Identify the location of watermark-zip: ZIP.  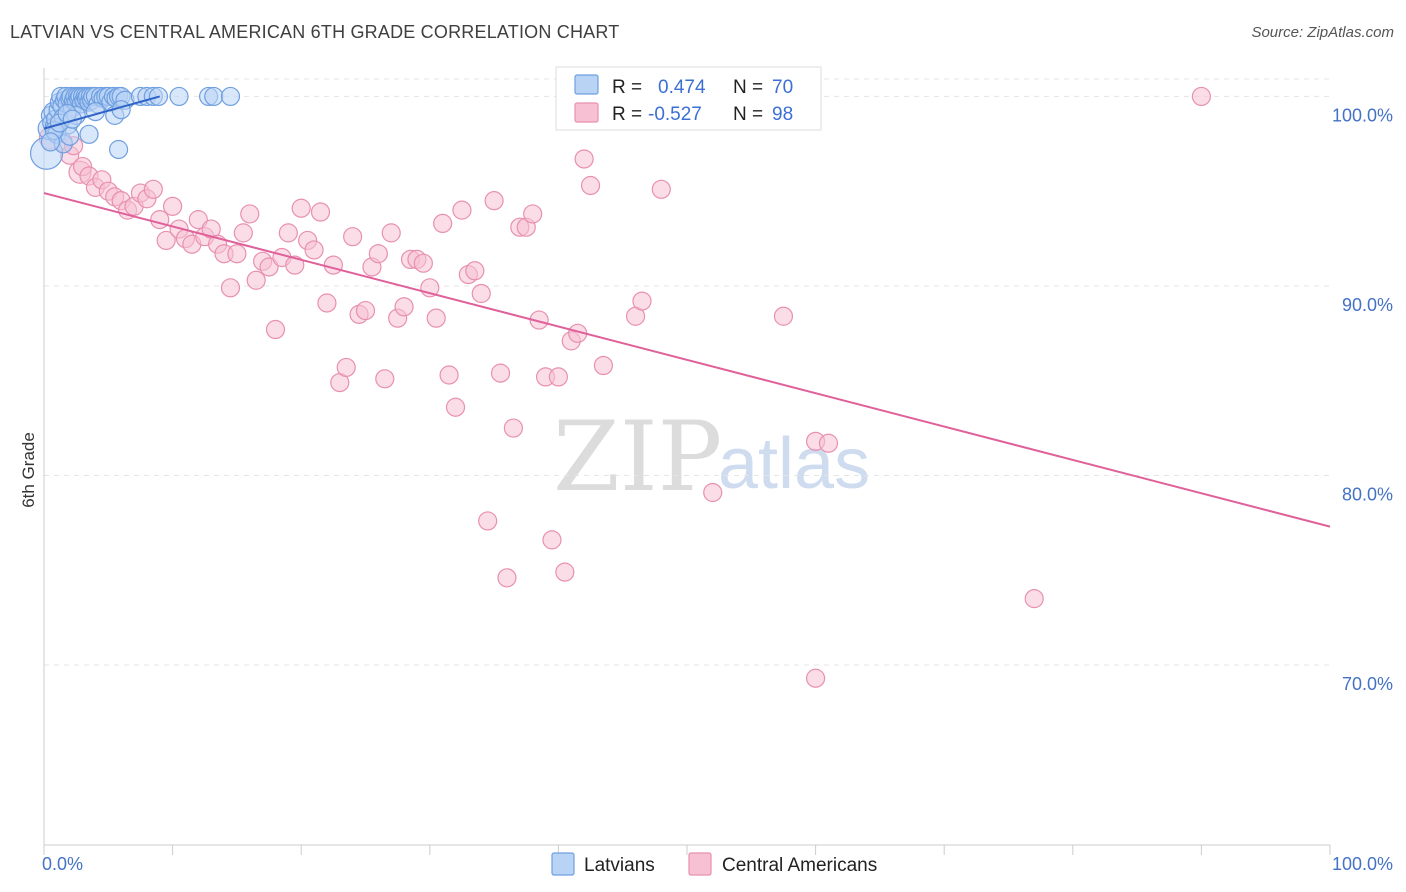
(637, 457).